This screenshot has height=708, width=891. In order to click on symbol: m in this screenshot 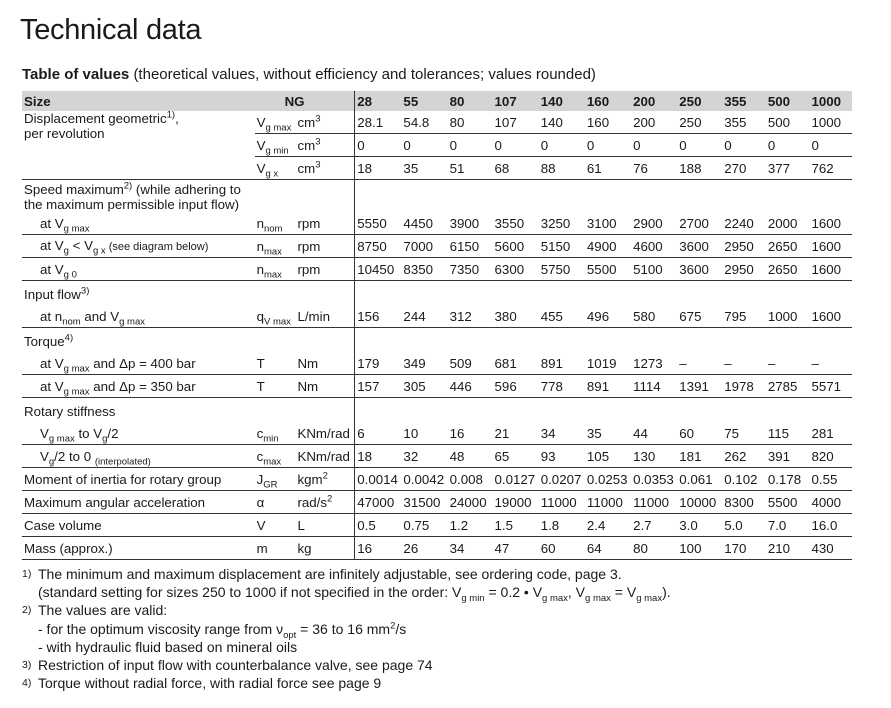, I will do `click(275, 548)`.